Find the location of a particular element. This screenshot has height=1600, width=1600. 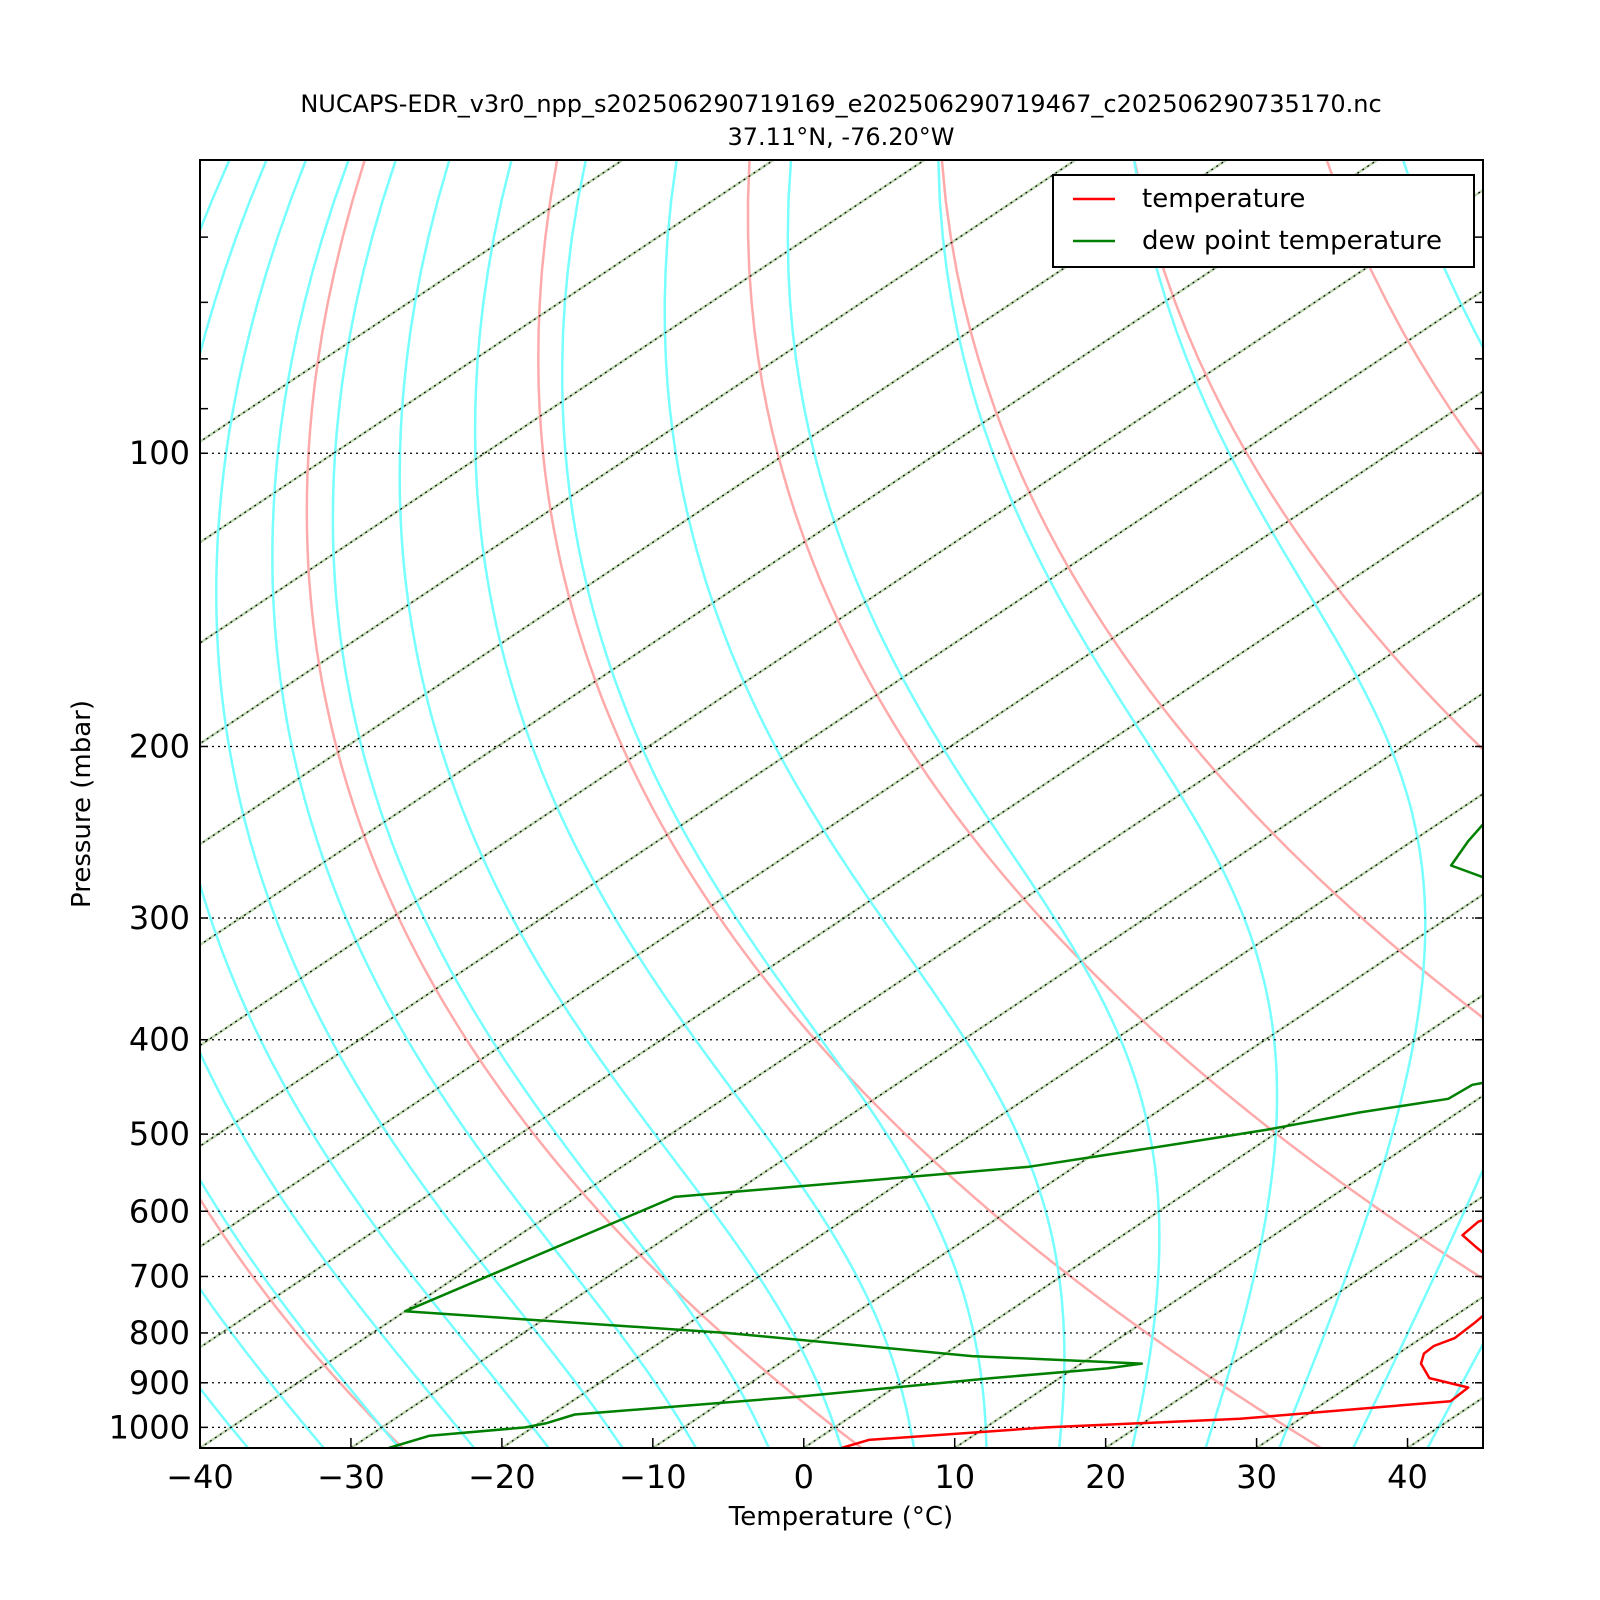

legend: temperature dew point temperature is located at coordinates (1263, 221).